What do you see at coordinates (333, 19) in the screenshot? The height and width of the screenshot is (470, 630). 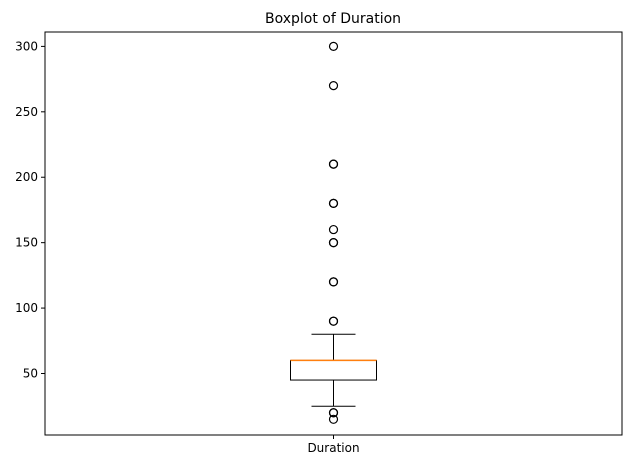 I see `chart-title: Boxplot of Duration` at bounding box center [333, 19].